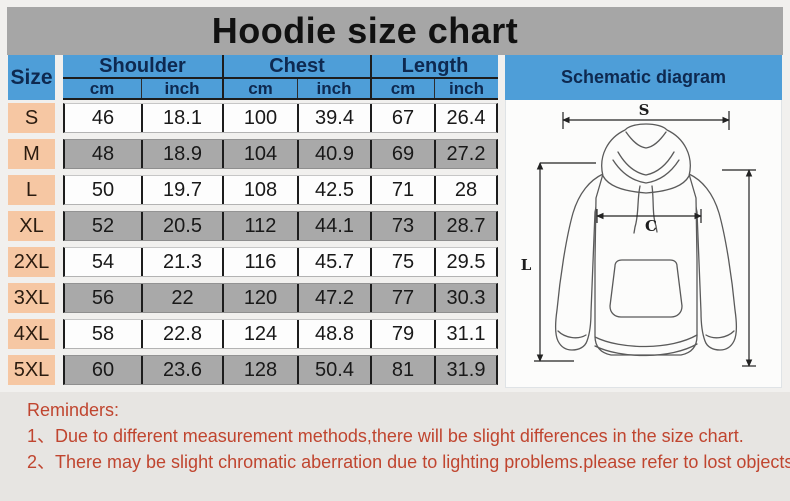 Image resolution: width=790 pixels, height=501 pixels. I want to click on table-row: L 50 19.7 108 42.5 71 28, so click(253, 190).